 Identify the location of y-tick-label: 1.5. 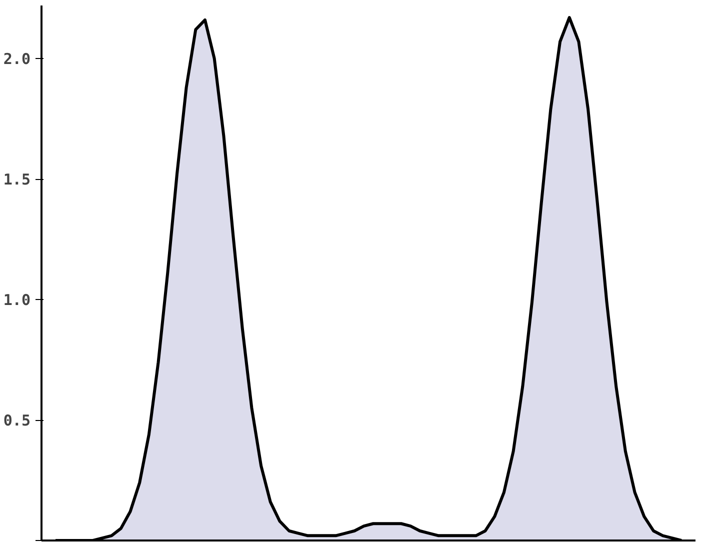
(16, 179).